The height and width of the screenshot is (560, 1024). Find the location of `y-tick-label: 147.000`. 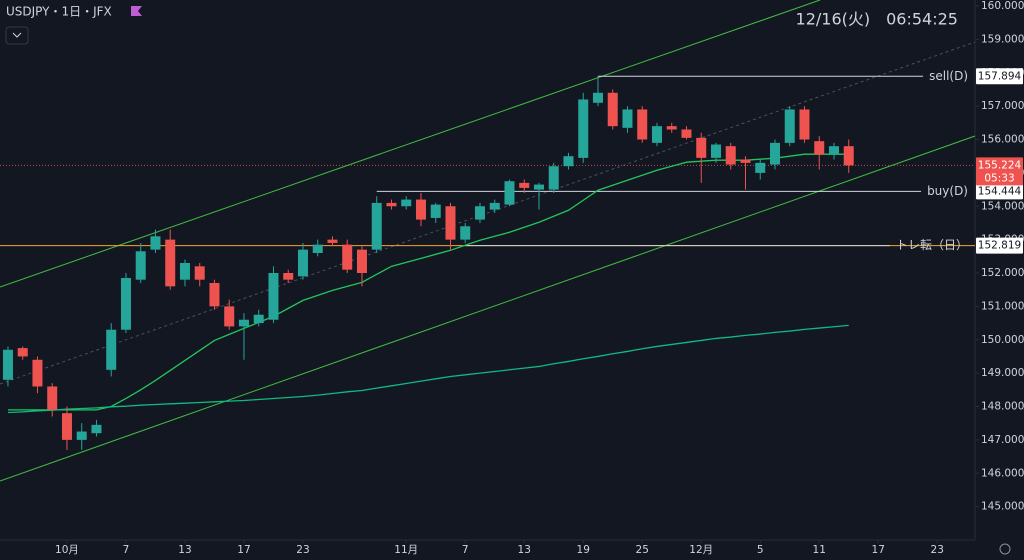

y-tick-label: 147.000 is located at coordinates (1002, 440).